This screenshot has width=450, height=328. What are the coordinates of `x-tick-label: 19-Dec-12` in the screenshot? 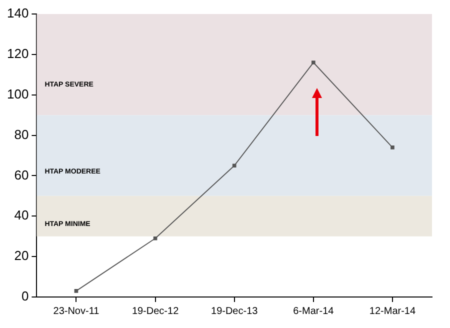 It's located at (156, 311).